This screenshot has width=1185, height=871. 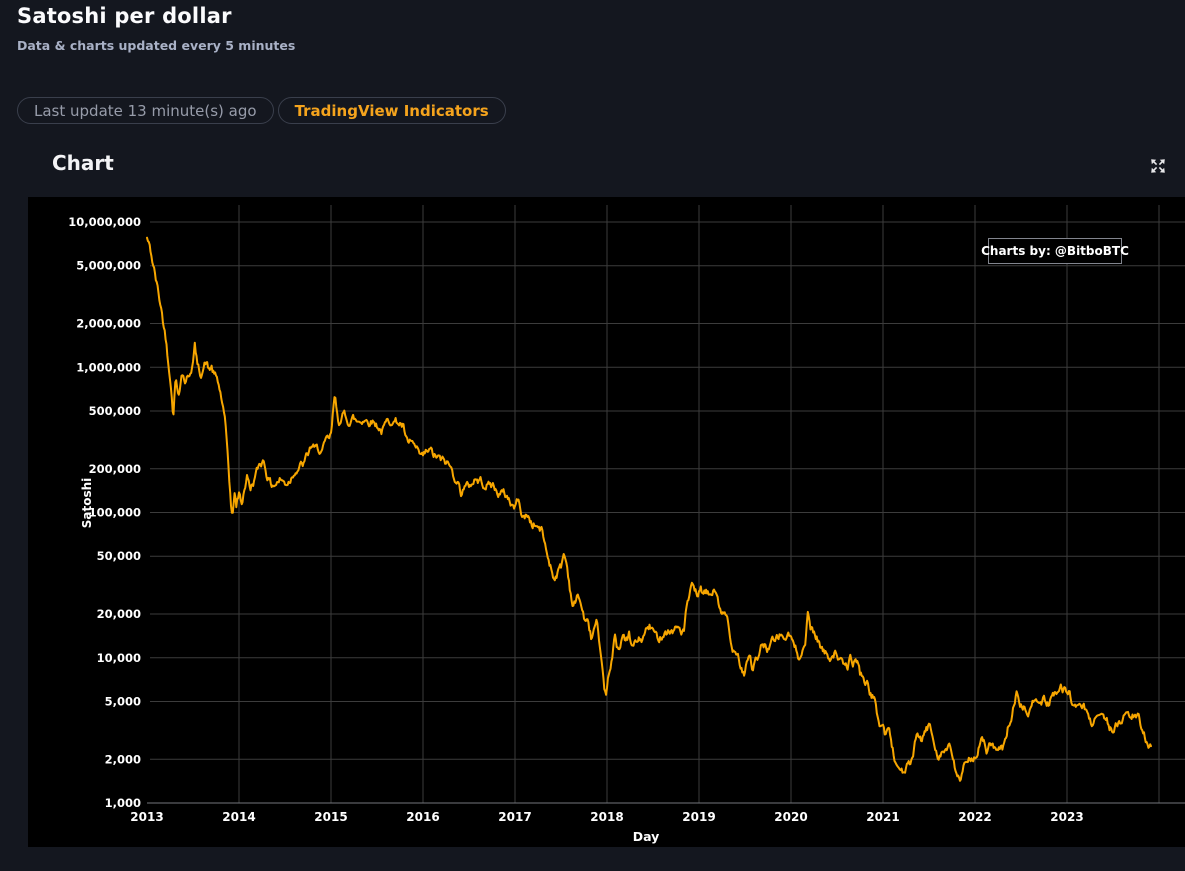 I want to click on last-update-badge: Last update 13 minute(s) ago, so click(x=145, y=110).